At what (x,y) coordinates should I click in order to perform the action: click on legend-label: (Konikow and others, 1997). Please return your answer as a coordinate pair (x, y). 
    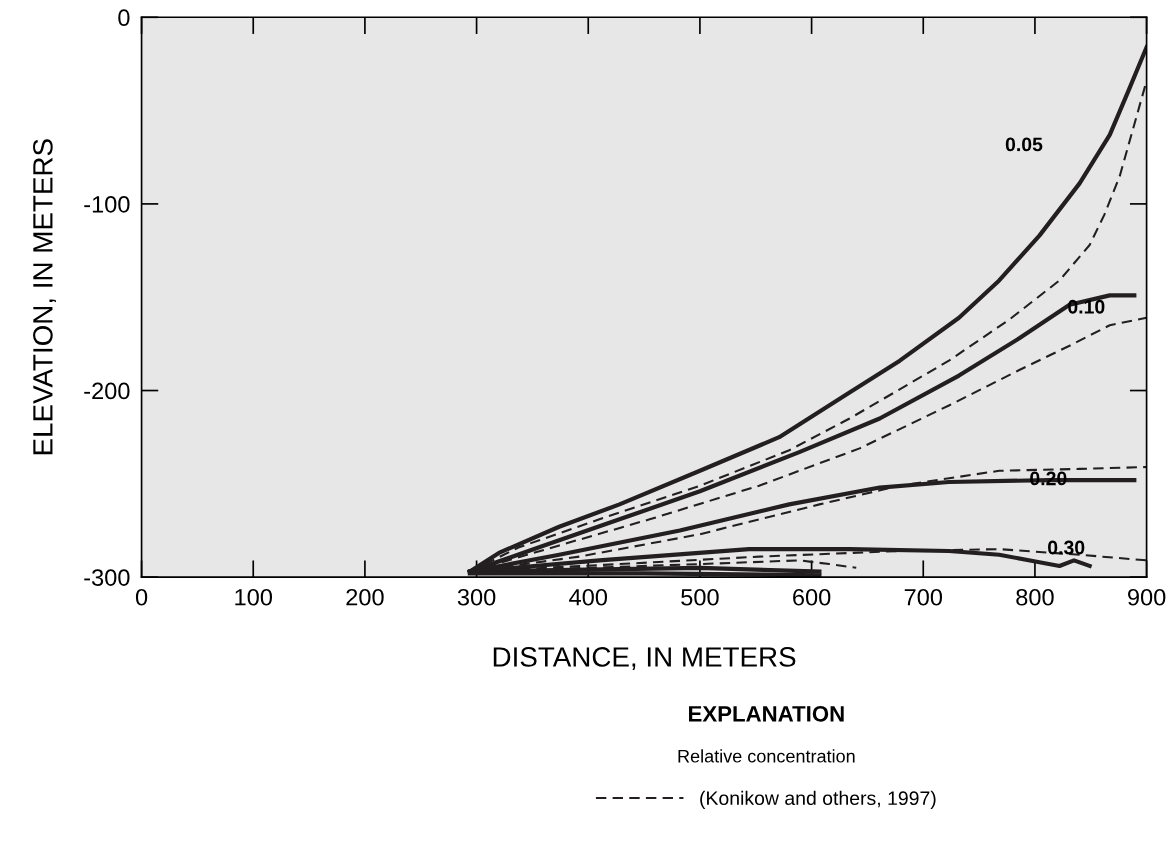
    Looking at the image, I should click on (818, 799).